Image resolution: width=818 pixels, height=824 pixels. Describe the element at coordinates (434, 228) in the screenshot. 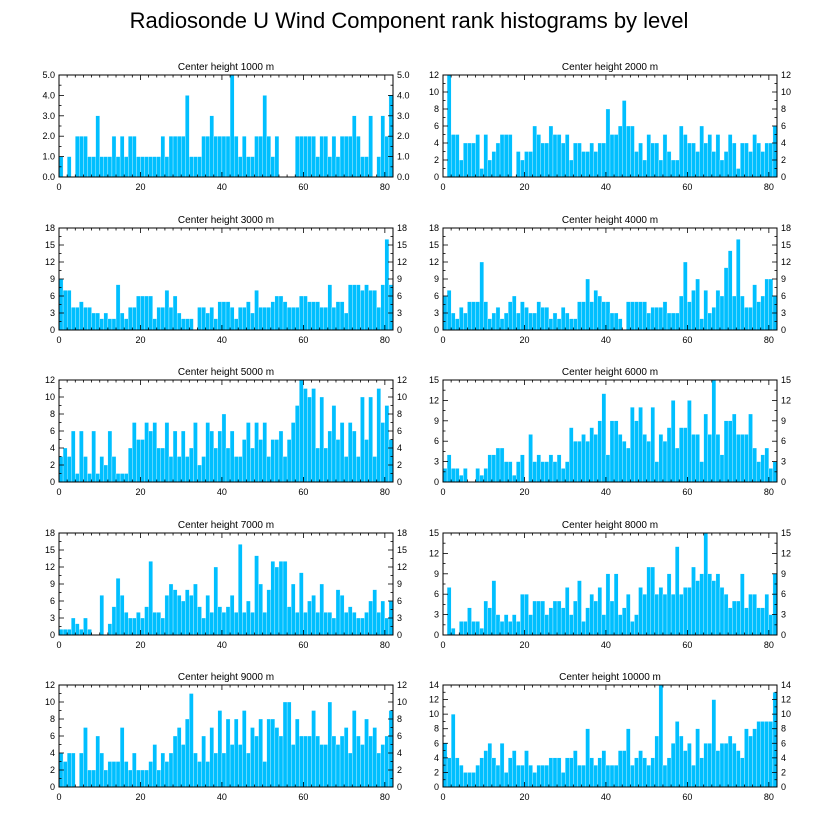

I see `y-tick-label-left: 18` at that location.